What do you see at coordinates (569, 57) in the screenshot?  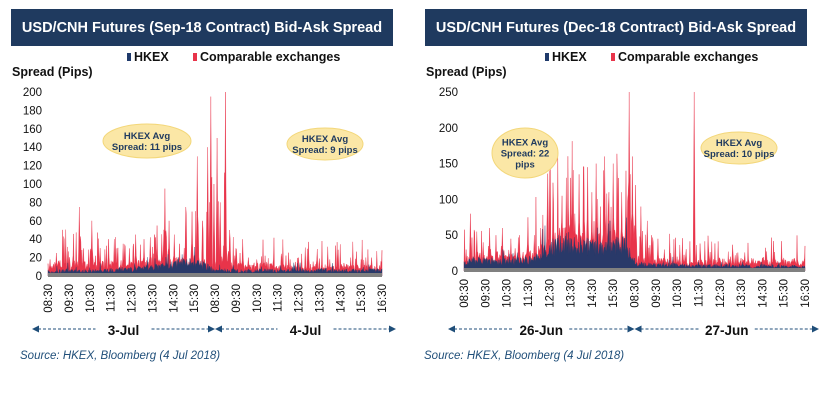 I see `legend-label-hkex: HKEX` at bounding box center [569, 57].